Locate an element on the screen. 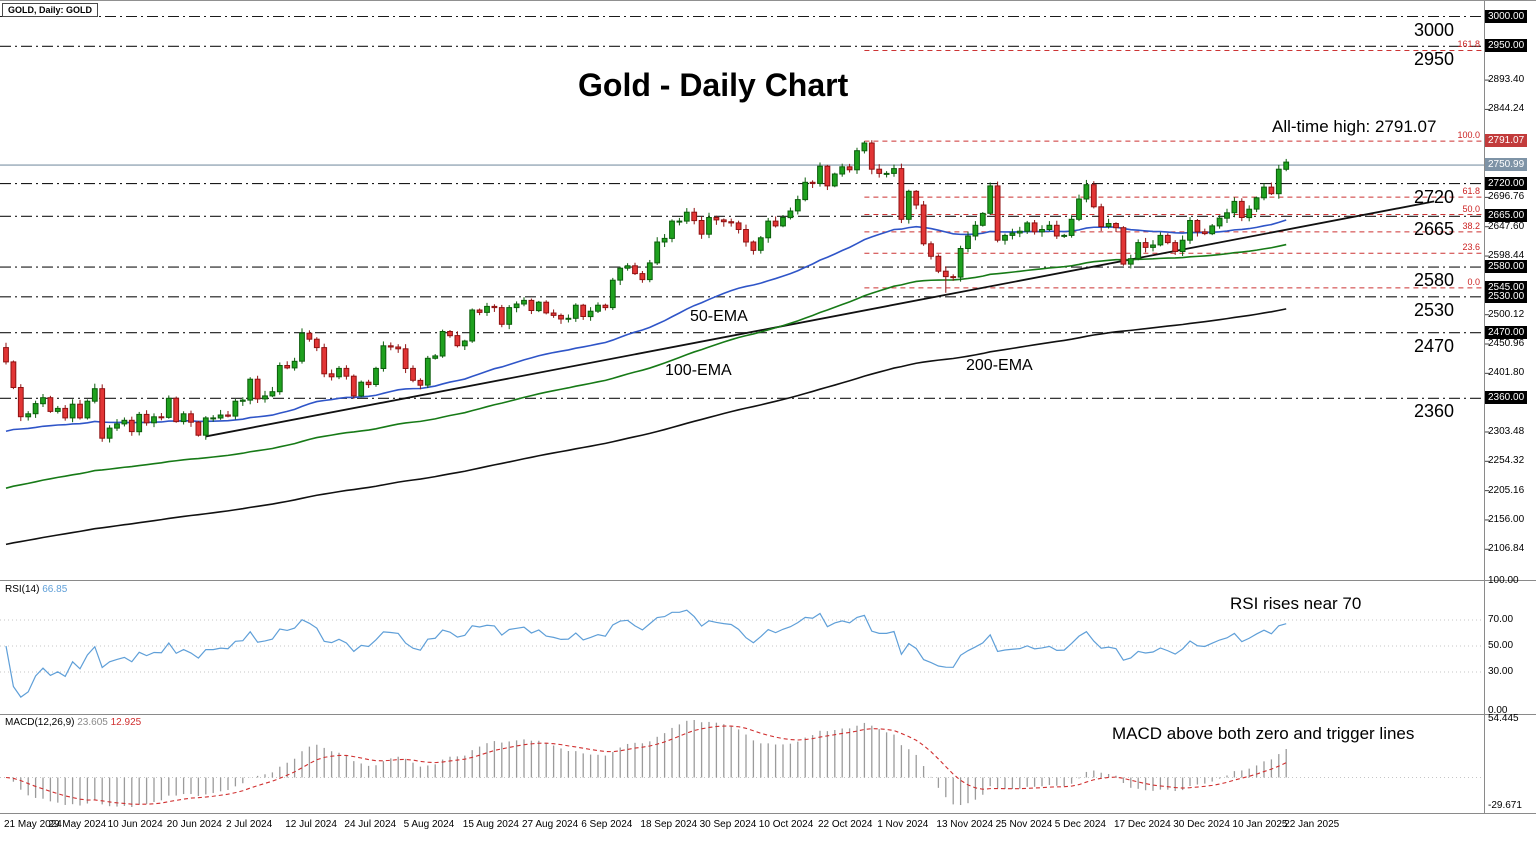  ath-annotation: All-time high: 2791.07 is located at coordinates (1354, 127).